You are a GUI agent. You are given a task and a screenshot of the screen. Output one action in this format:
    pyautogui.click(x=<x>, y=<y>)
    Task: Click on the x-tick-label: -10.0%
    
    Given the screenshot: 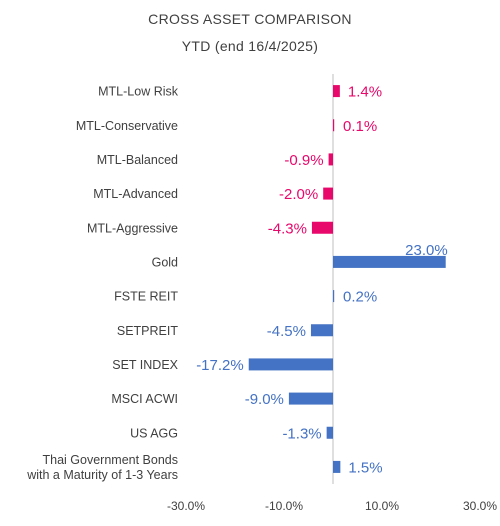 What is the action you would take?
    pyautogui.click(x=284, y=506)
    